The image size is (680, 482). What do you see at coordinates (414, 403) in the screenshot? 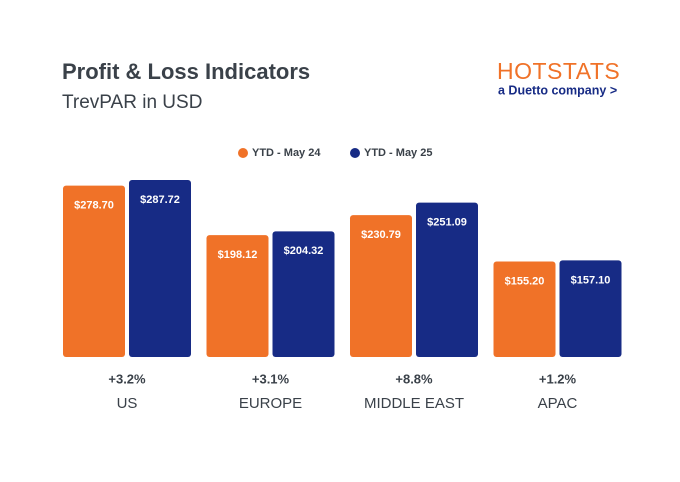
I see `x-tick-label: MIDDLE EAST` at bounding box center [414, 403].